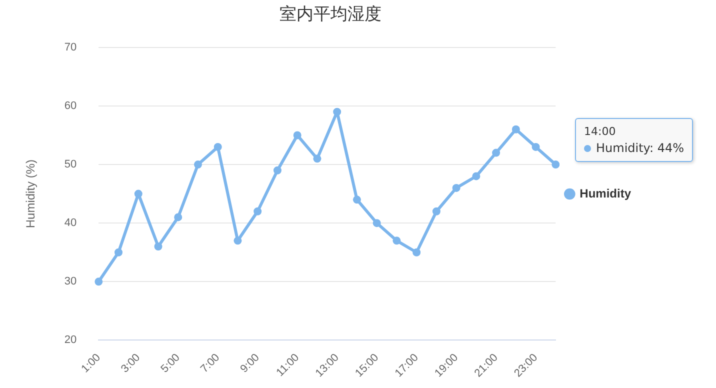  I want to click on y-tick-label: 70, so click(70, 47).